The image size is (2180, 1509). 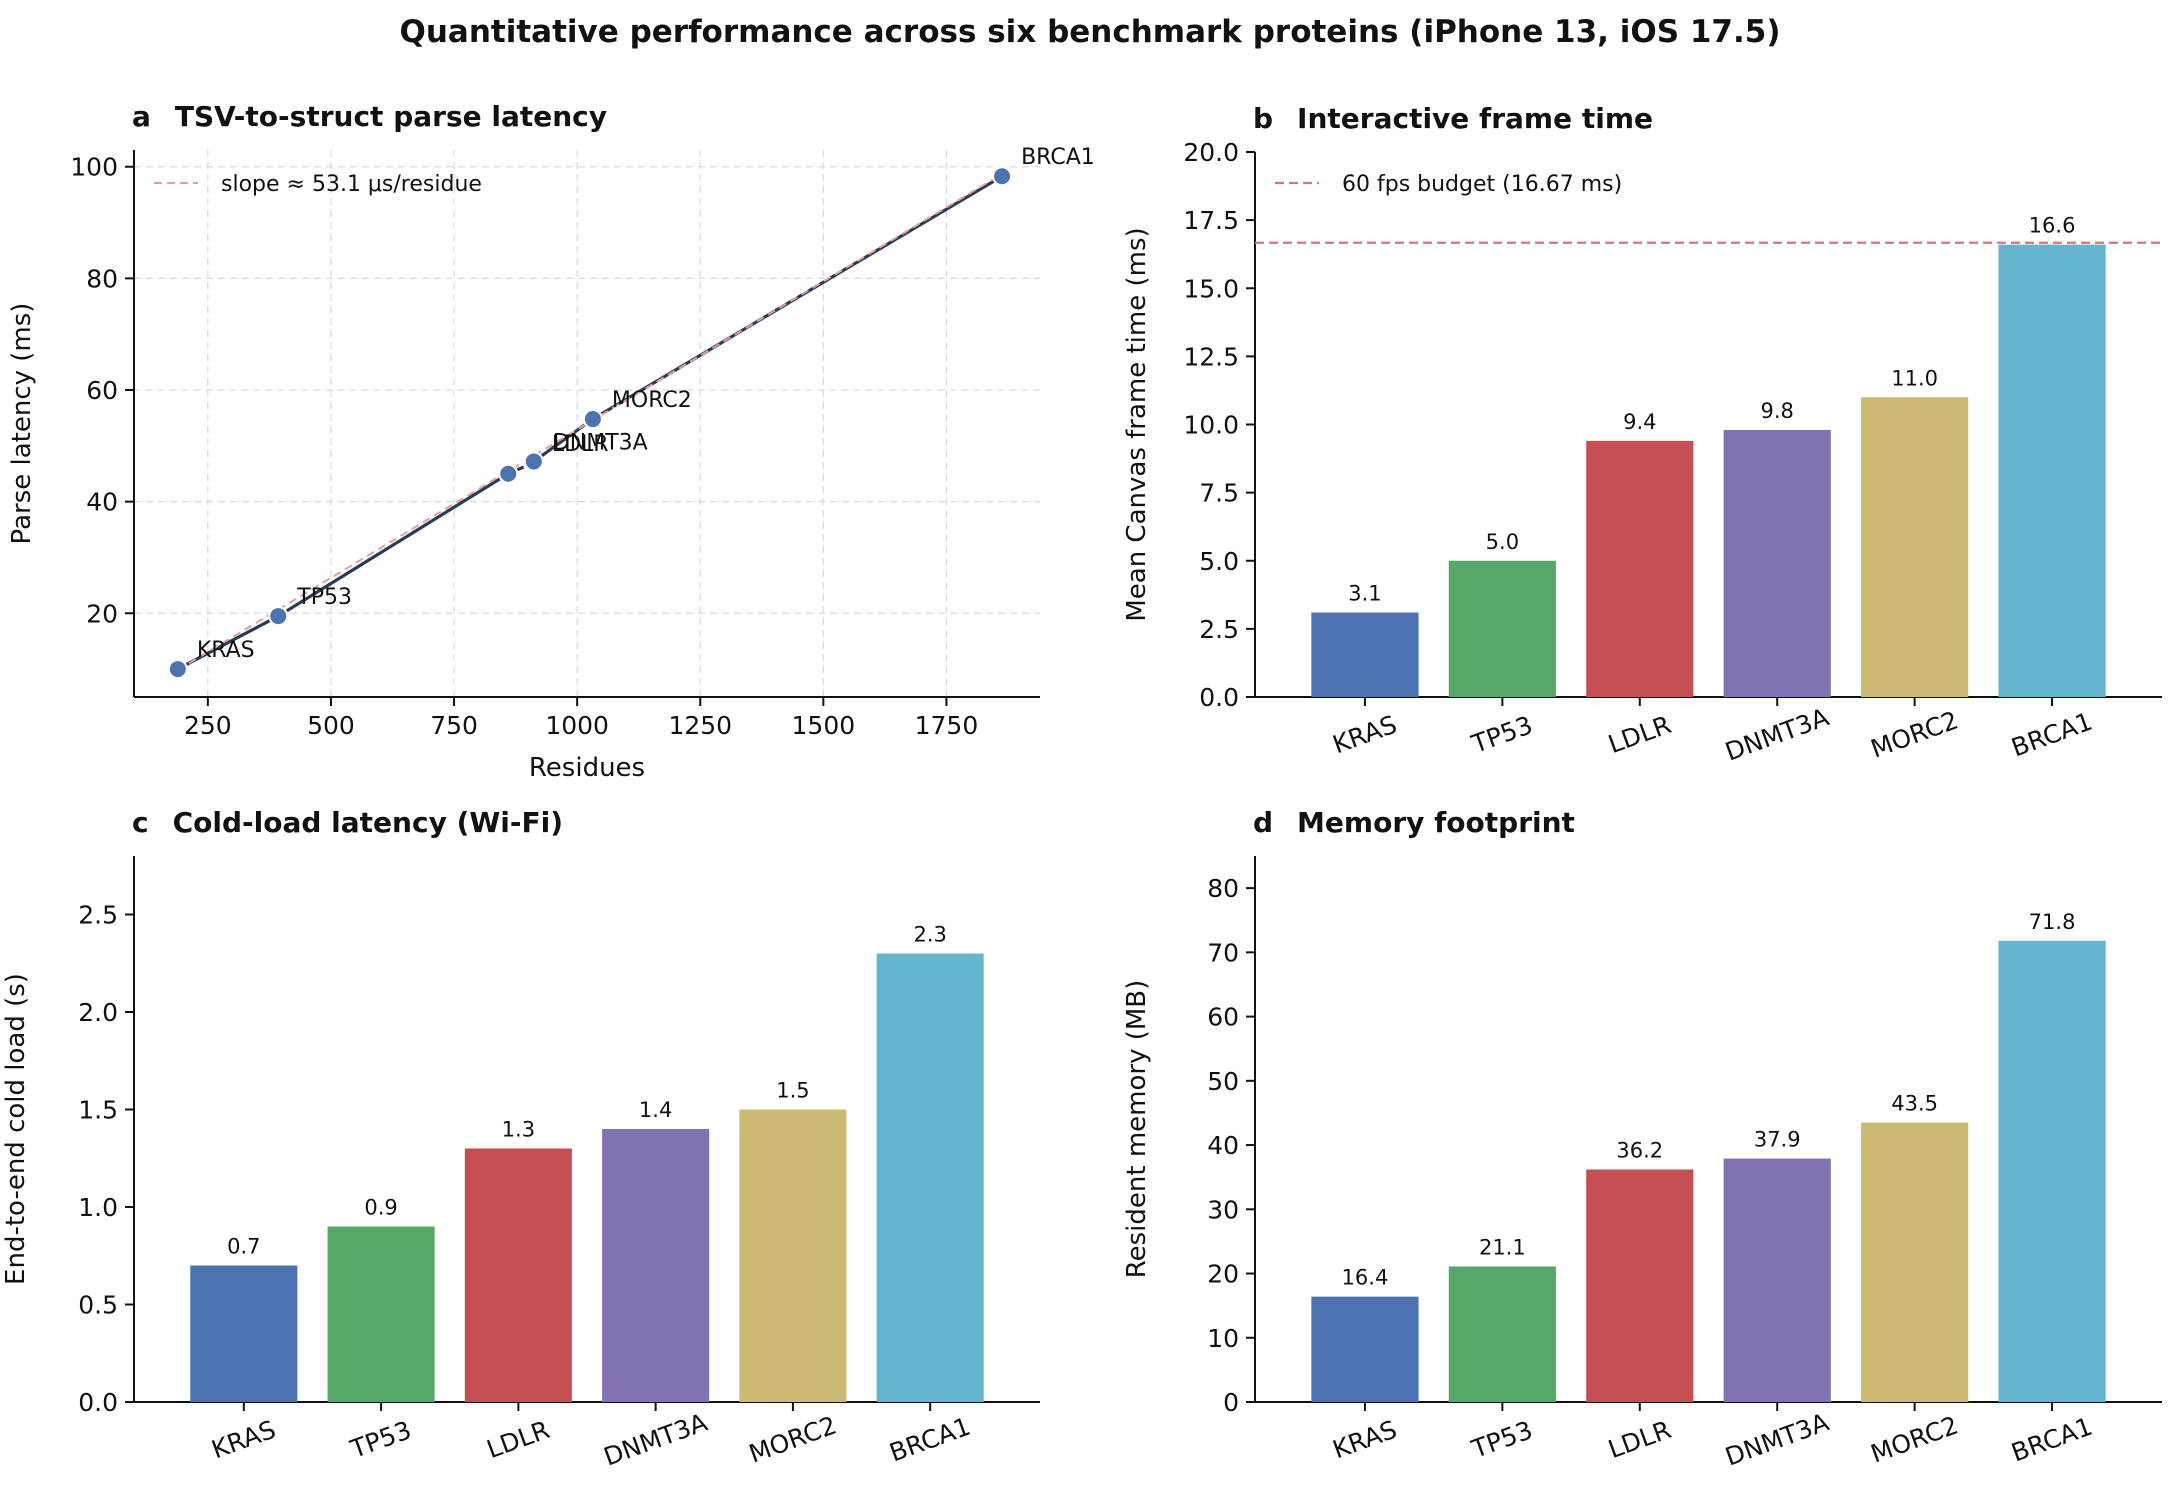 What do you see at coordinates (947, 725) in the screenshot?
I see `x-tick-label: 1750` at bounding box center [947, 725].